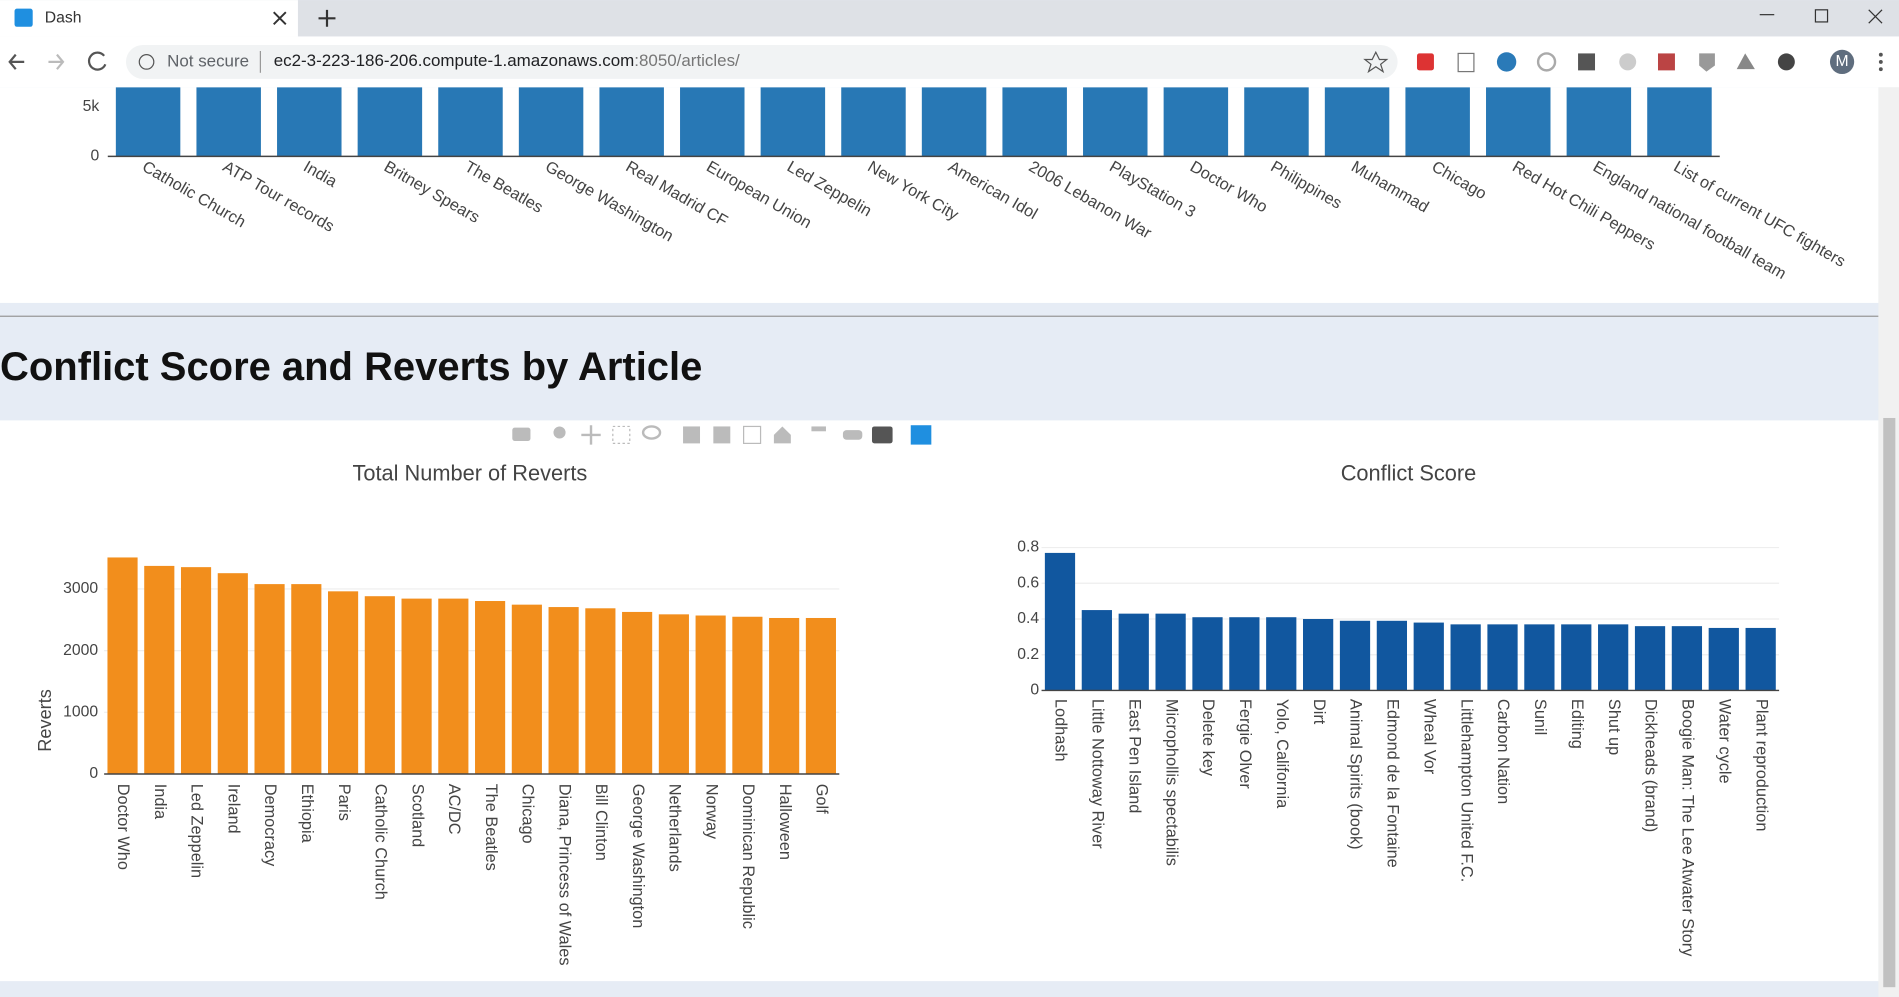 The height and width of the screenshot is (997, 1899). Describe the element at coordinates (97, 61) in the screenshot. I see `reload` at that location.